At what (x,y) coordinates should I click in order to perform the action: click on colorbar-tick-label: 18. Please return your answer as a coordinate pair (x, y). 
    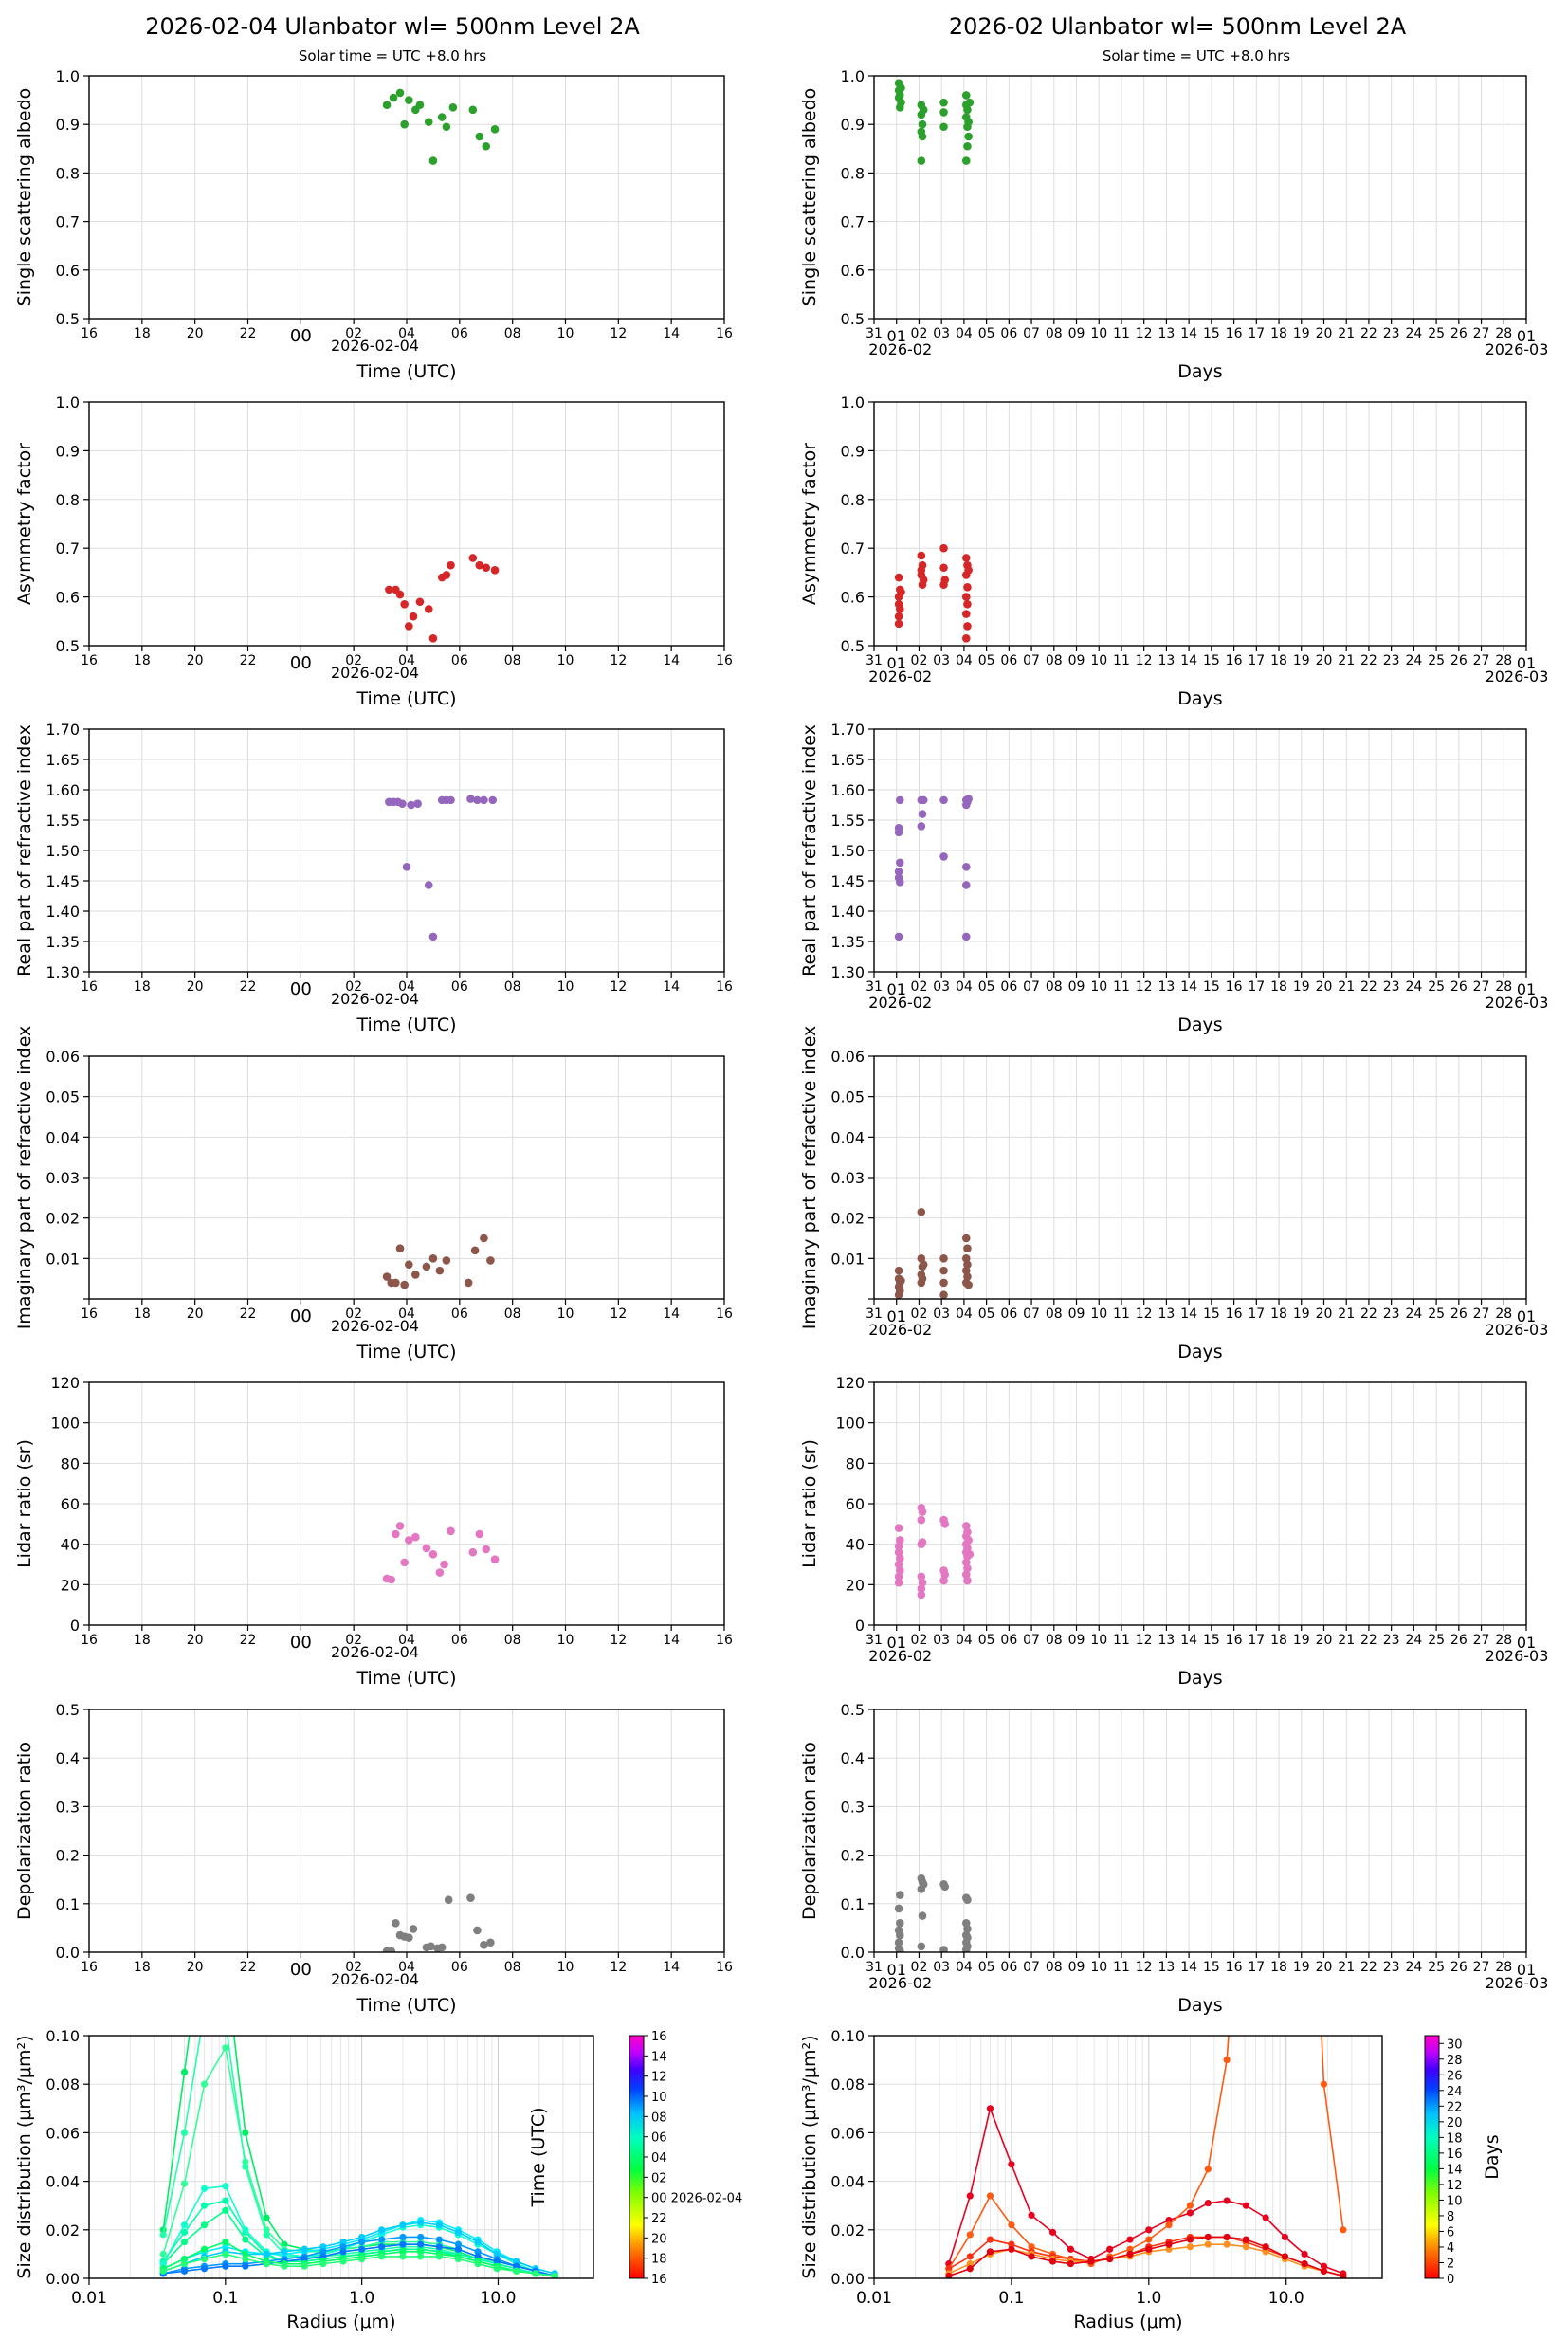
    Looking at the image, I should click on (659, 2260).